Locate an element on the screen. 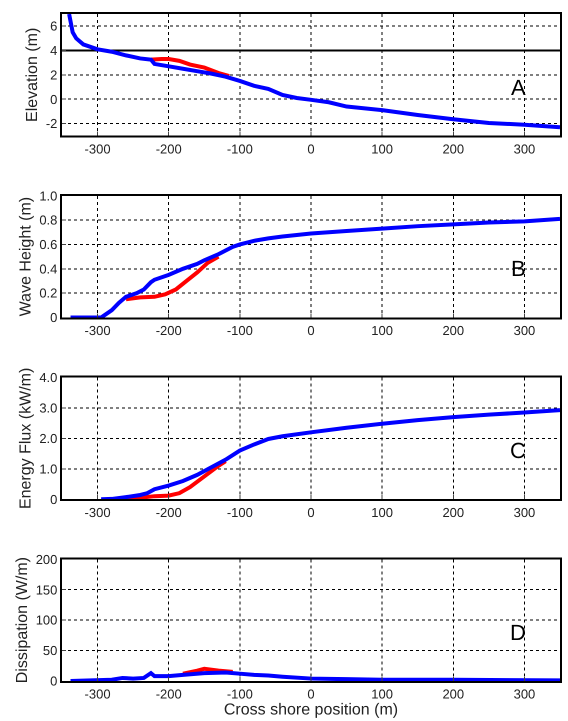  y-axis-title: Wave Height (m) is located at coordinates (26, 256).